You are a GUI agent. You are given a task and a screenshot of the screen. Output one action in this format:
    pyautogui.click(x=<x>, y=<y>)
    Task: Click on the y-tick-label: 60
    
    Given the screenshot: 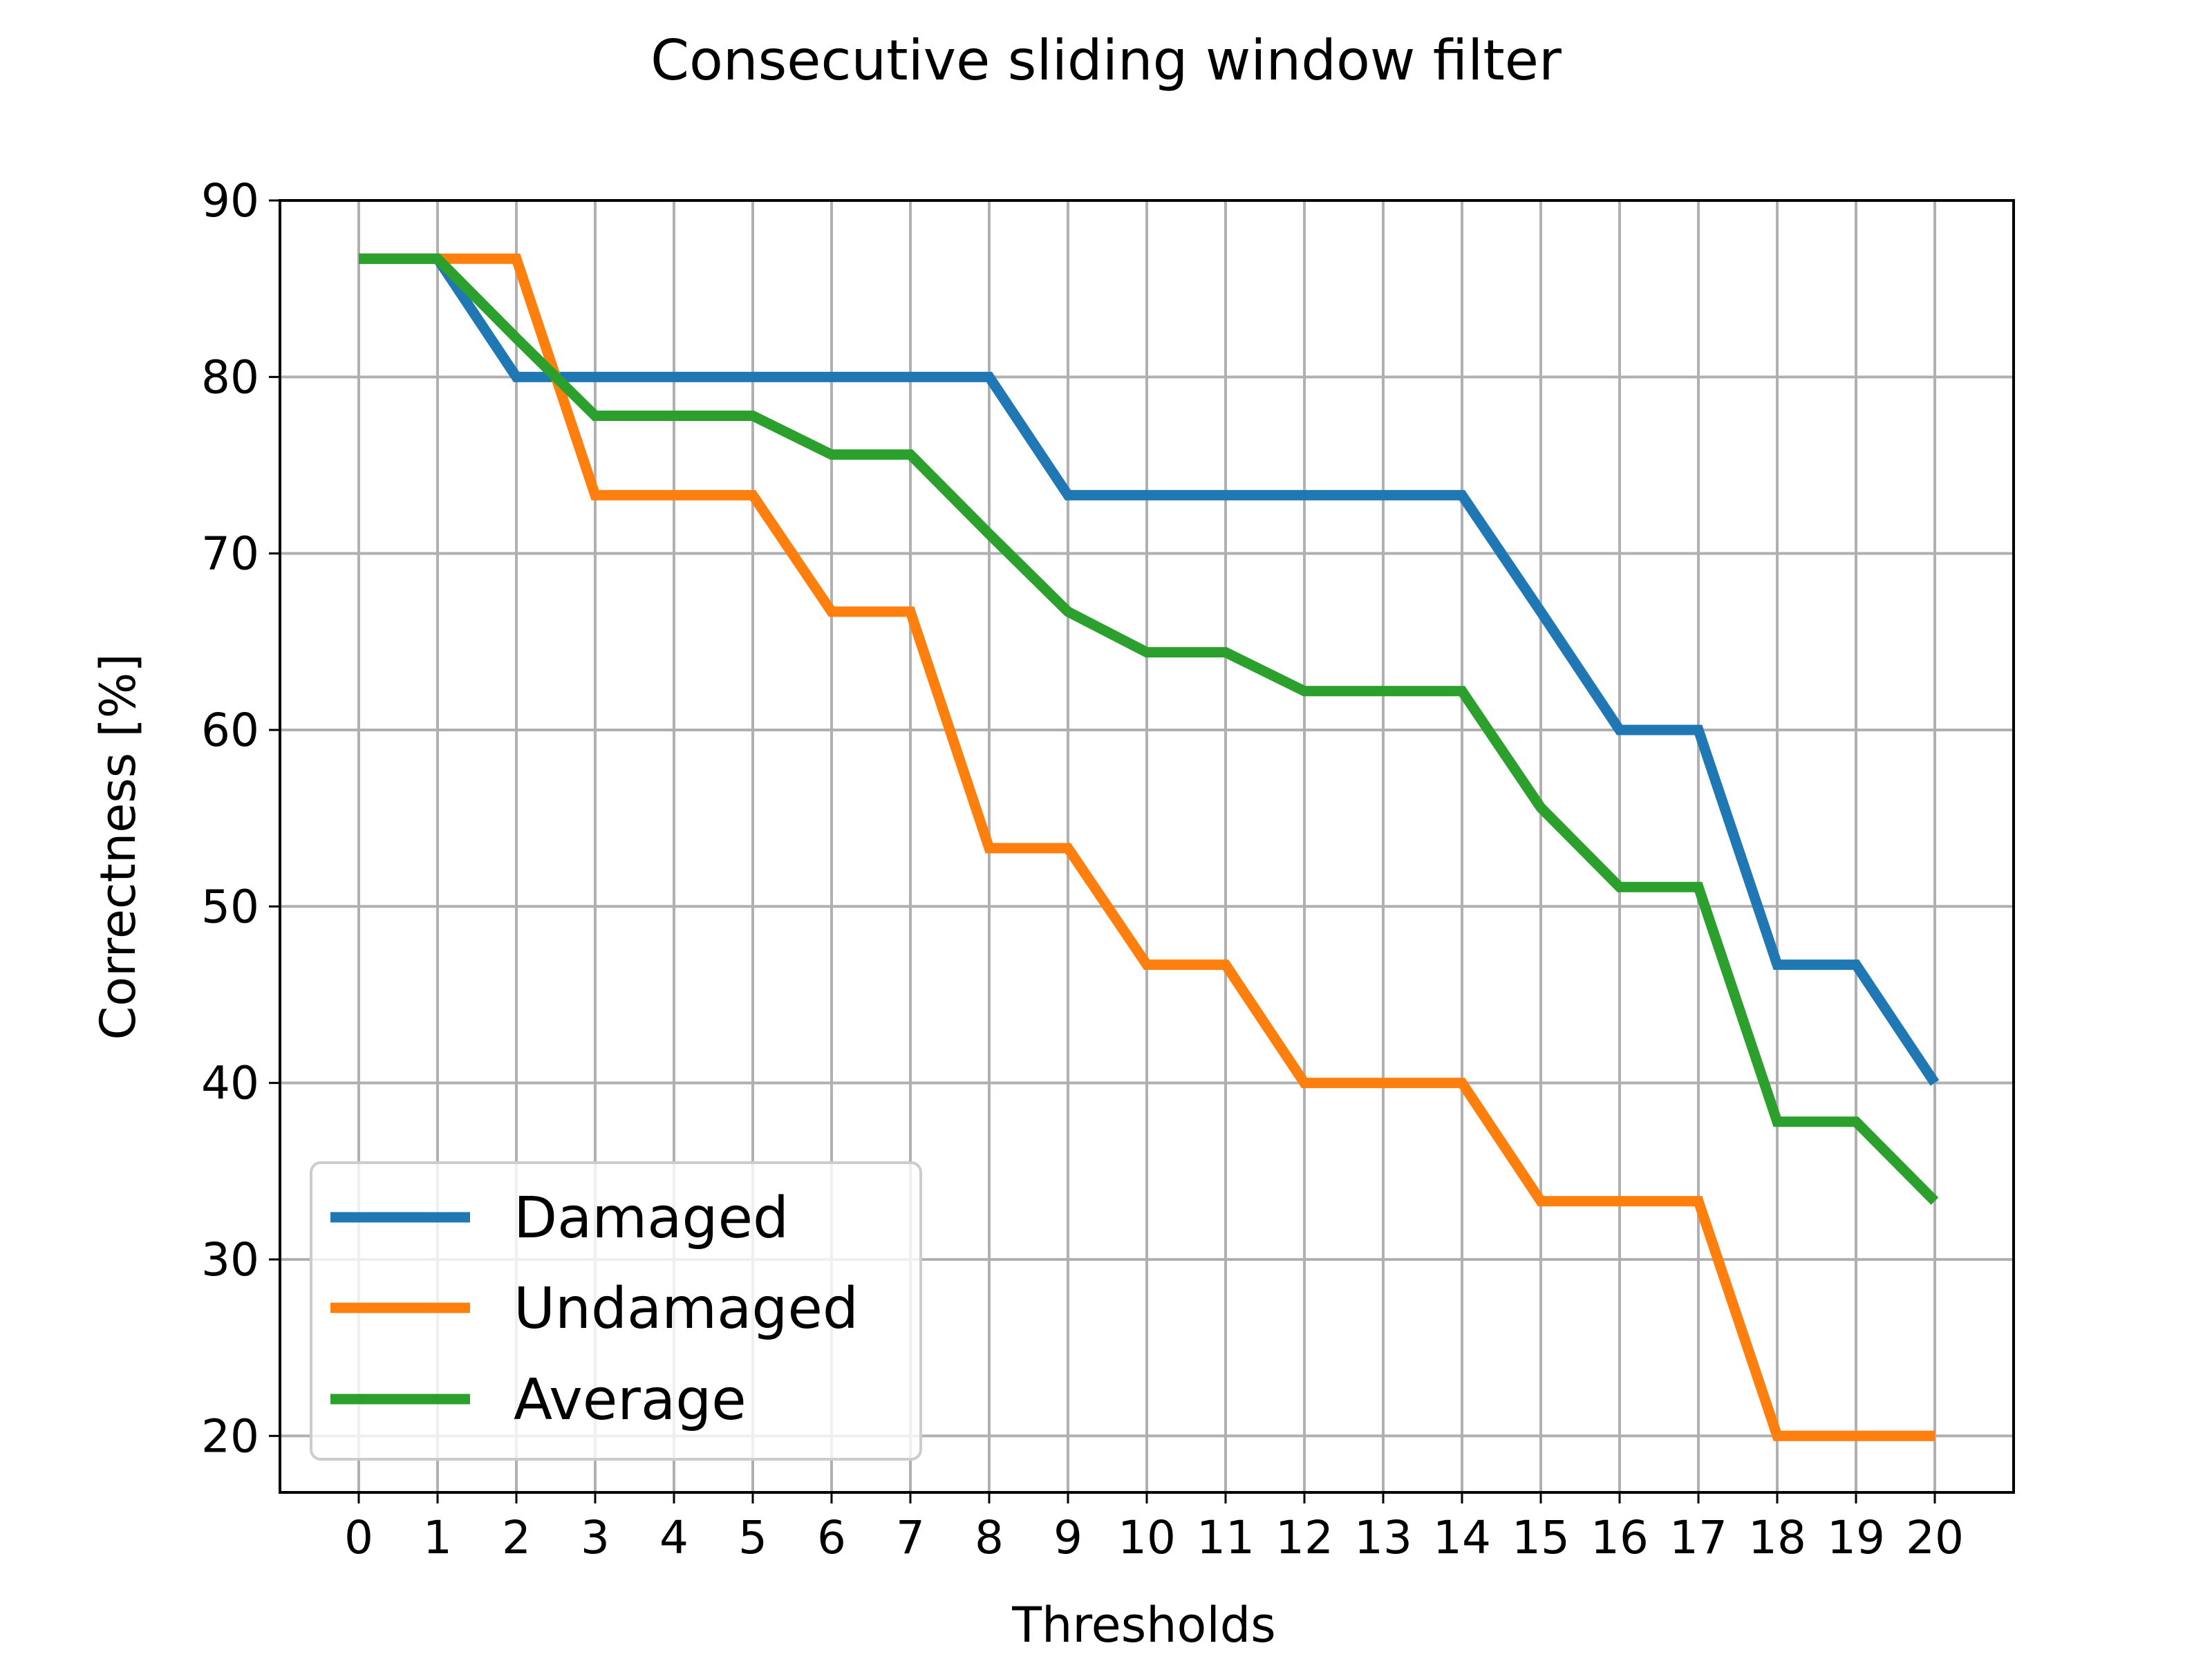 What is the action you would take?
    pyautogui.click(x=230, y=730)
    